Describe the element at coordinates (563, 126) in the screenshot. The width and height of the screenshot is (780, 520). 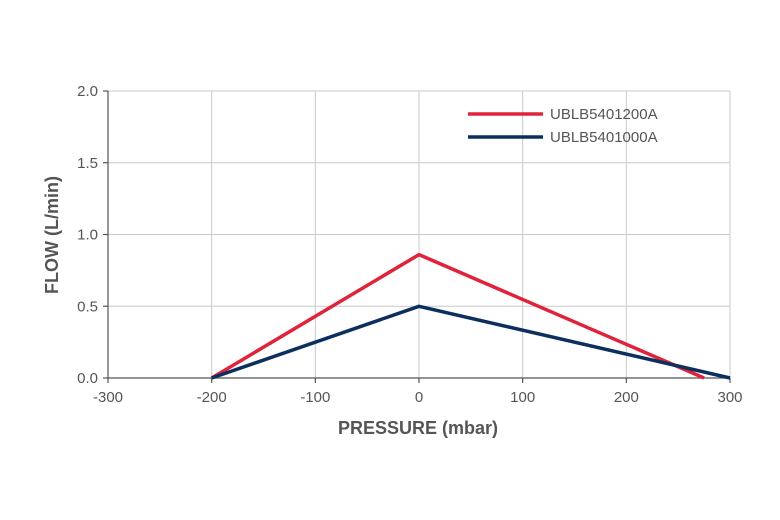
I see `legend: UBLB5401200A UBLB5401000A` at that location.